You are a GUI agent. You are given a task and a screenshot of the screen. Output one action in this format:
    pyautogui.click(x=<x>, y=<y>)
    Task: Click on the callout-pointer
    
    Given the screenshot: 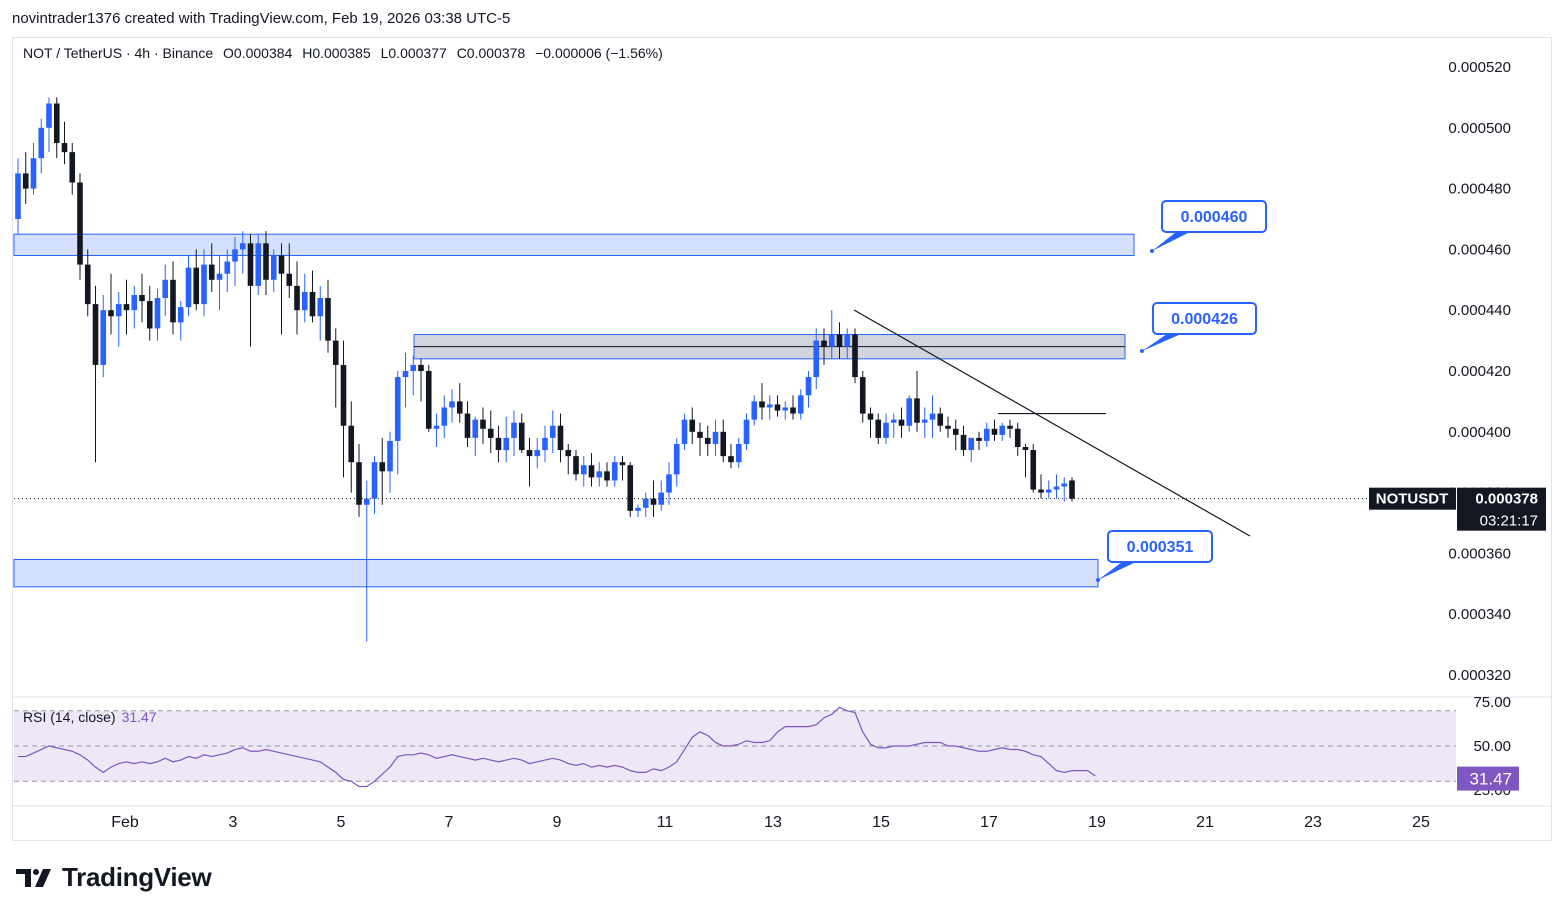 What is the action you would take?
    pyautogui.click(x=1161, y=342)
    